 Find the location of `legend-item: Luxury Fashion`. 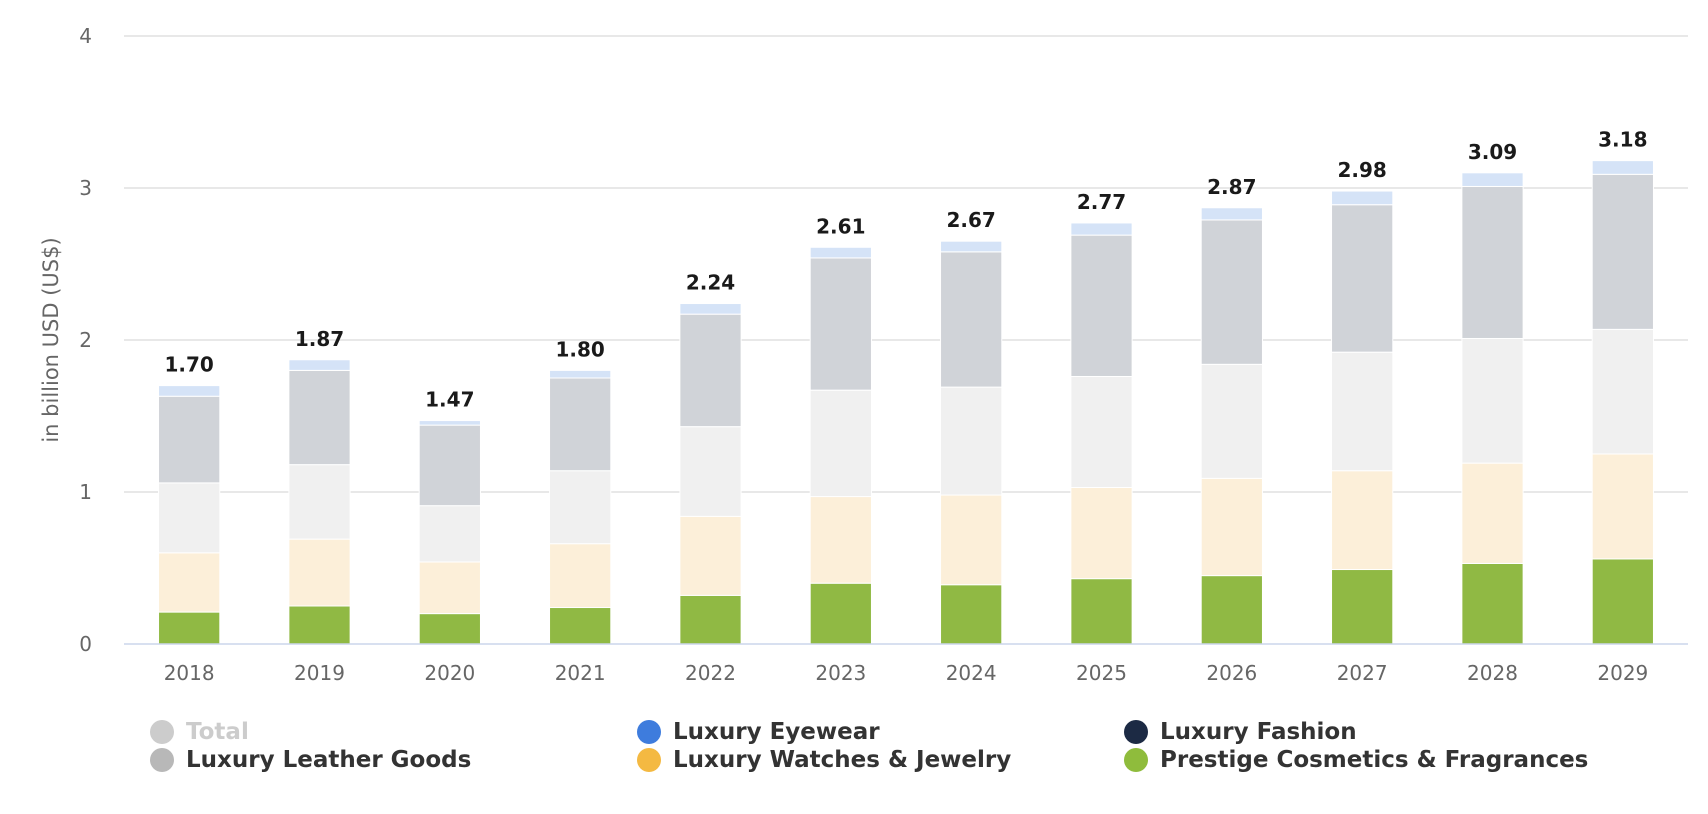

legend-item: Luxury Fashion is located at coordinates (1240, 732).